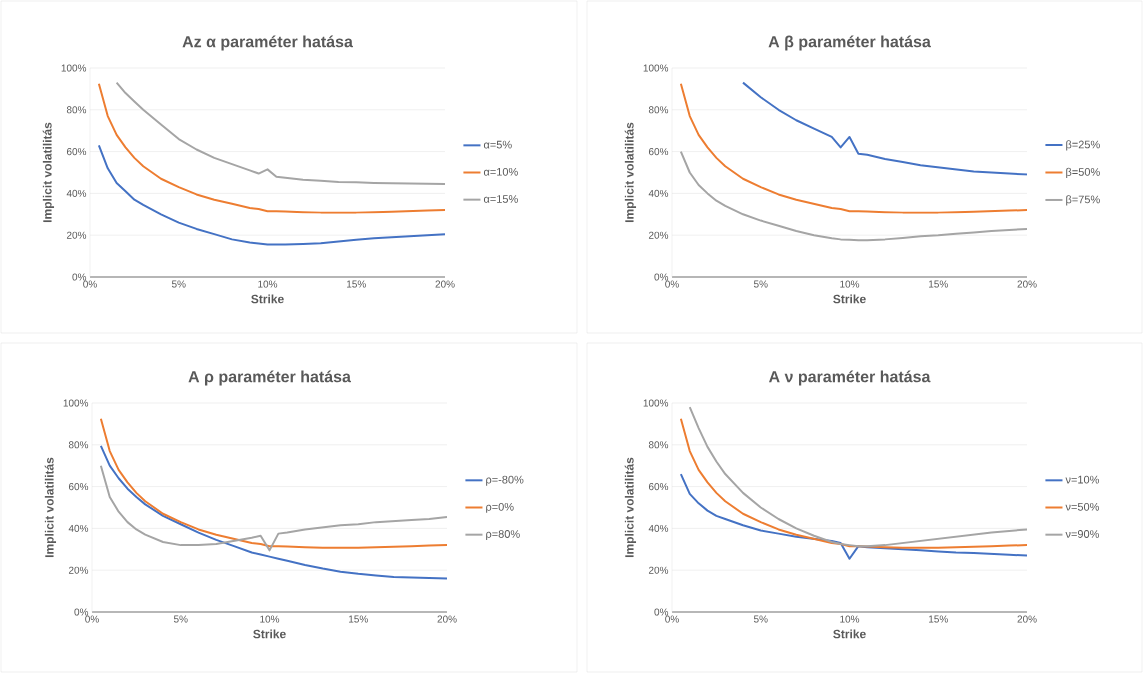  I want to click on legend-label: α=15%, so click(500, 199).